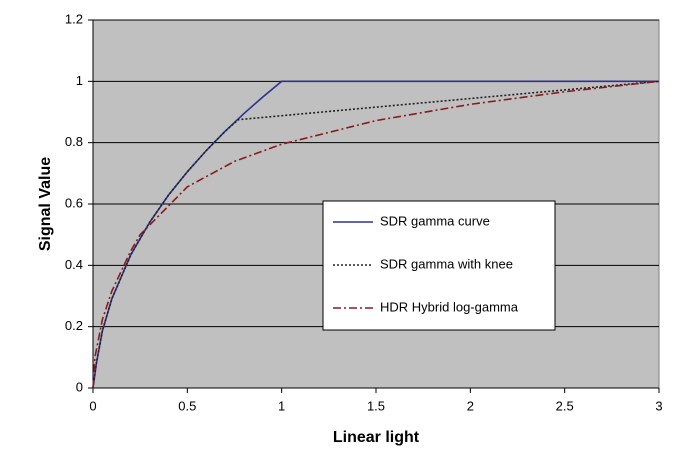 The height and width of the screenshot is (461, 693). I want to click on legend-label: SDR gamma with knee, so click(446, 263).